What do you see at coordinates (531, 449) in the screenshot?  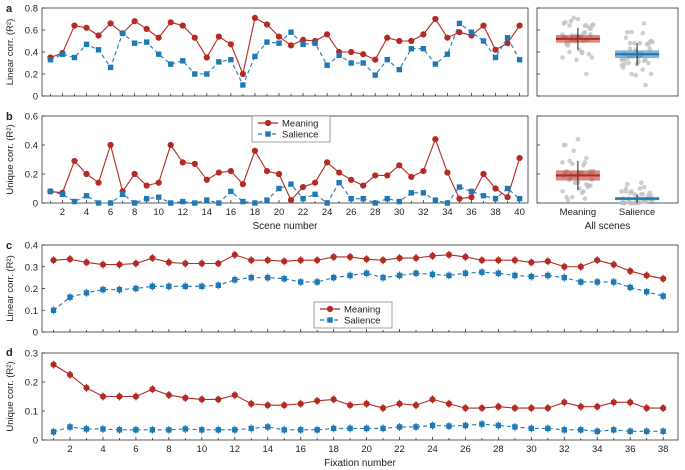 I see `x-tick-label: 30` at bounding box center [531, 449].